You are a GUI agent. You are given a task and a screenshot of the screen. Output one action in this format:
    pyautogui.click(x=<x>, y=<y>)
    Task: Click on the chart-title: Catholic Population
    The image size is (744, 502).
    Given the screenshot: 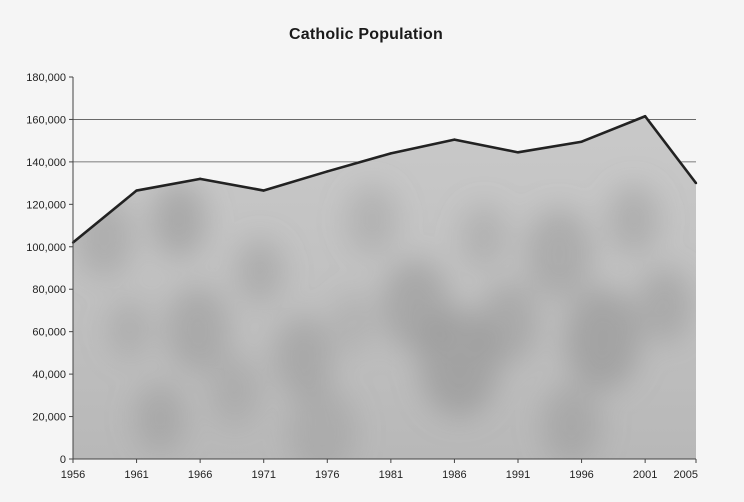 What is the action you would take?
    pyautogui.click(x=366, y=34)
    